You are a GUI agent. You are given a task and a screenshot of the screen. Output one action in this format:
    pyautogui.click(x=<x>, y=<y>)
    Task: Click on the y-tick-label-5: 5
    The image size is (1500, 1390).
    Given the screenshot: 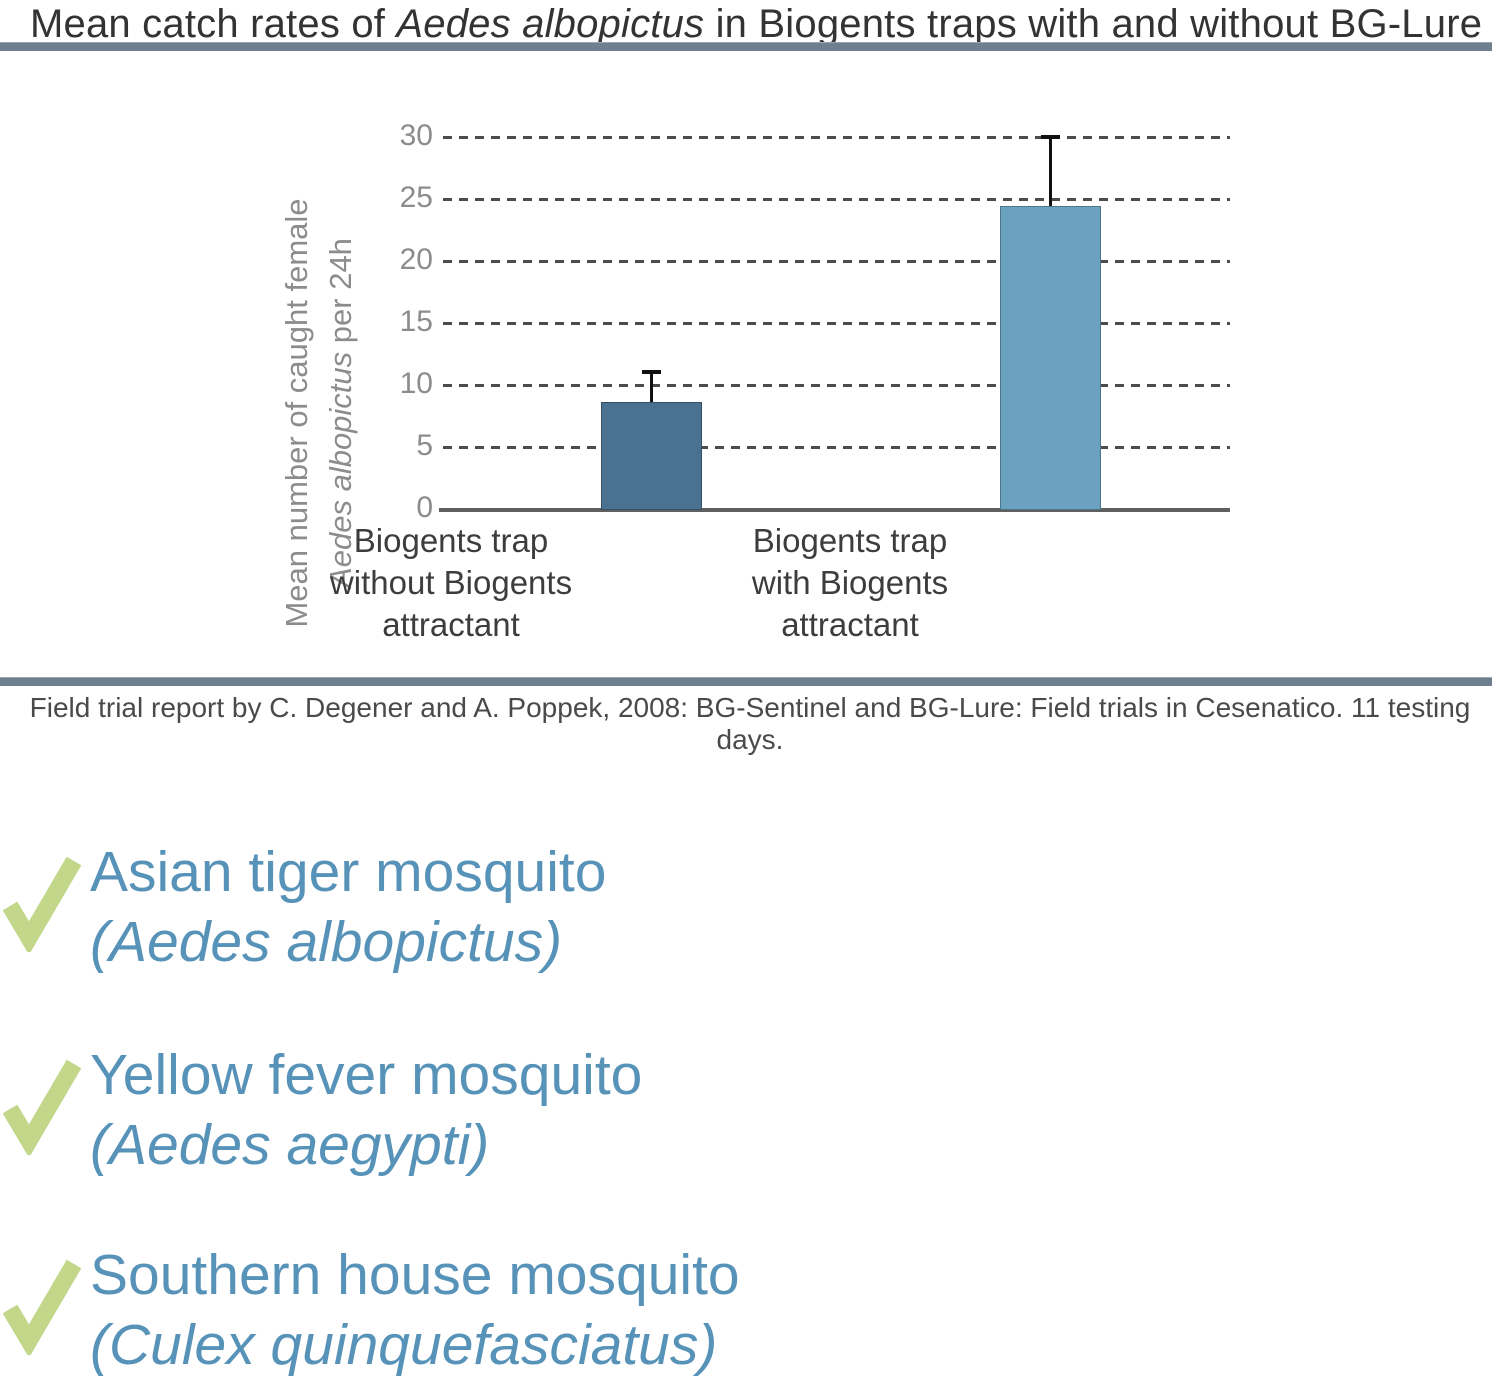 What is the action you would take?
    pyautogui.click(x=424, y=445)
    